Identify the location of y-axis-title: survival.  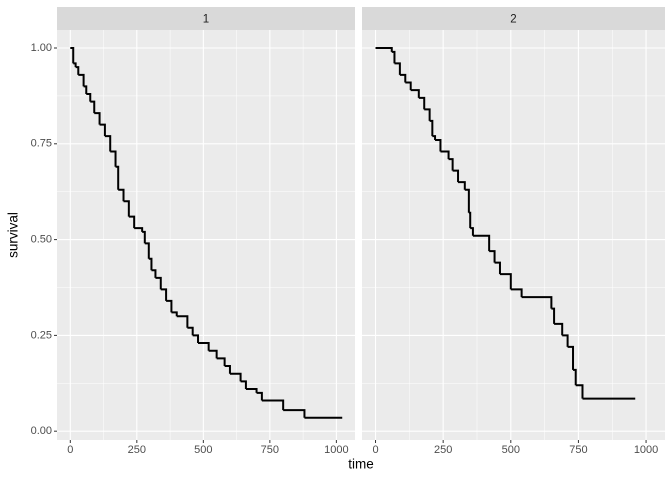
(13, 235).